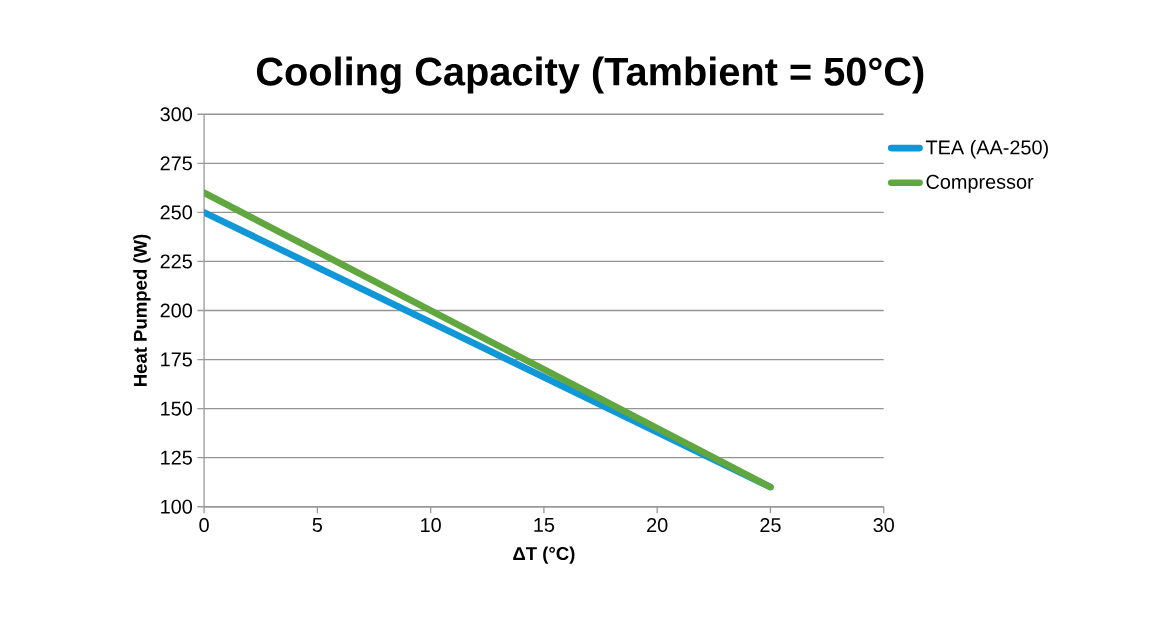  Describe the element at coordinates (544, 525) in the screenshot. I see `x-tick-label: 15` at that location.